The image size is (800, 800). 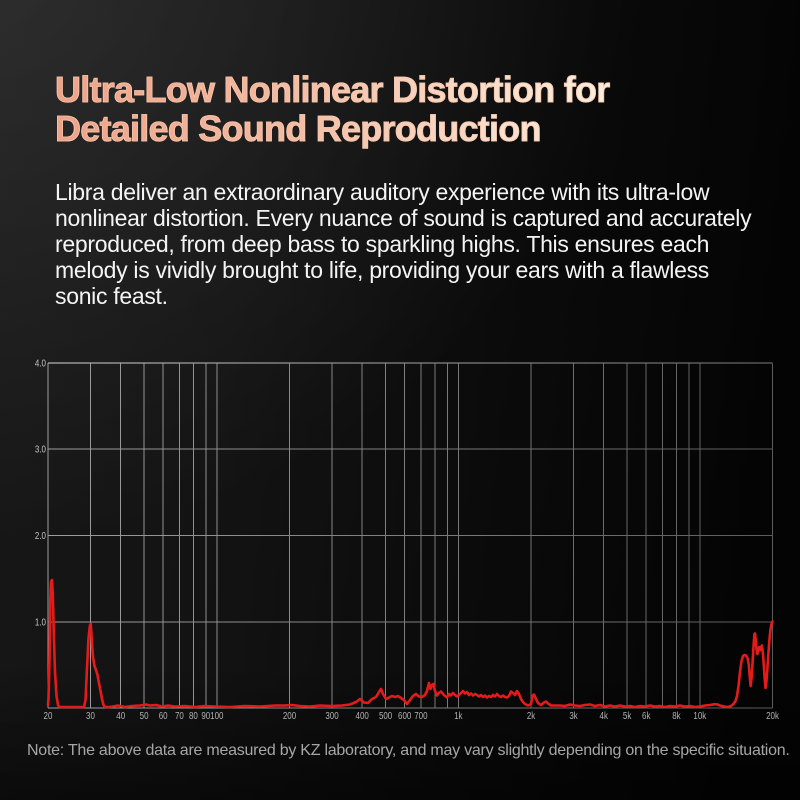 What do you see at coordinates (627, 715) in the screenshot?
I see `svg-text: 5k` at bounding box center [627, 715].